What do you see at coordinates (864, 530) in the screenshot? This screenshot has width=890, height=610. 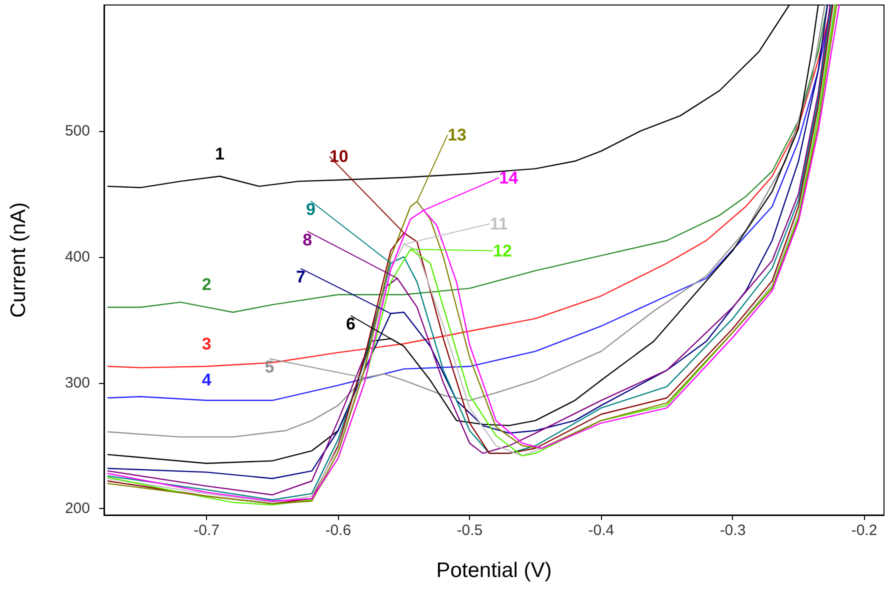 I see `x-tick-label: -0.2` at bounding box center [864, 530].